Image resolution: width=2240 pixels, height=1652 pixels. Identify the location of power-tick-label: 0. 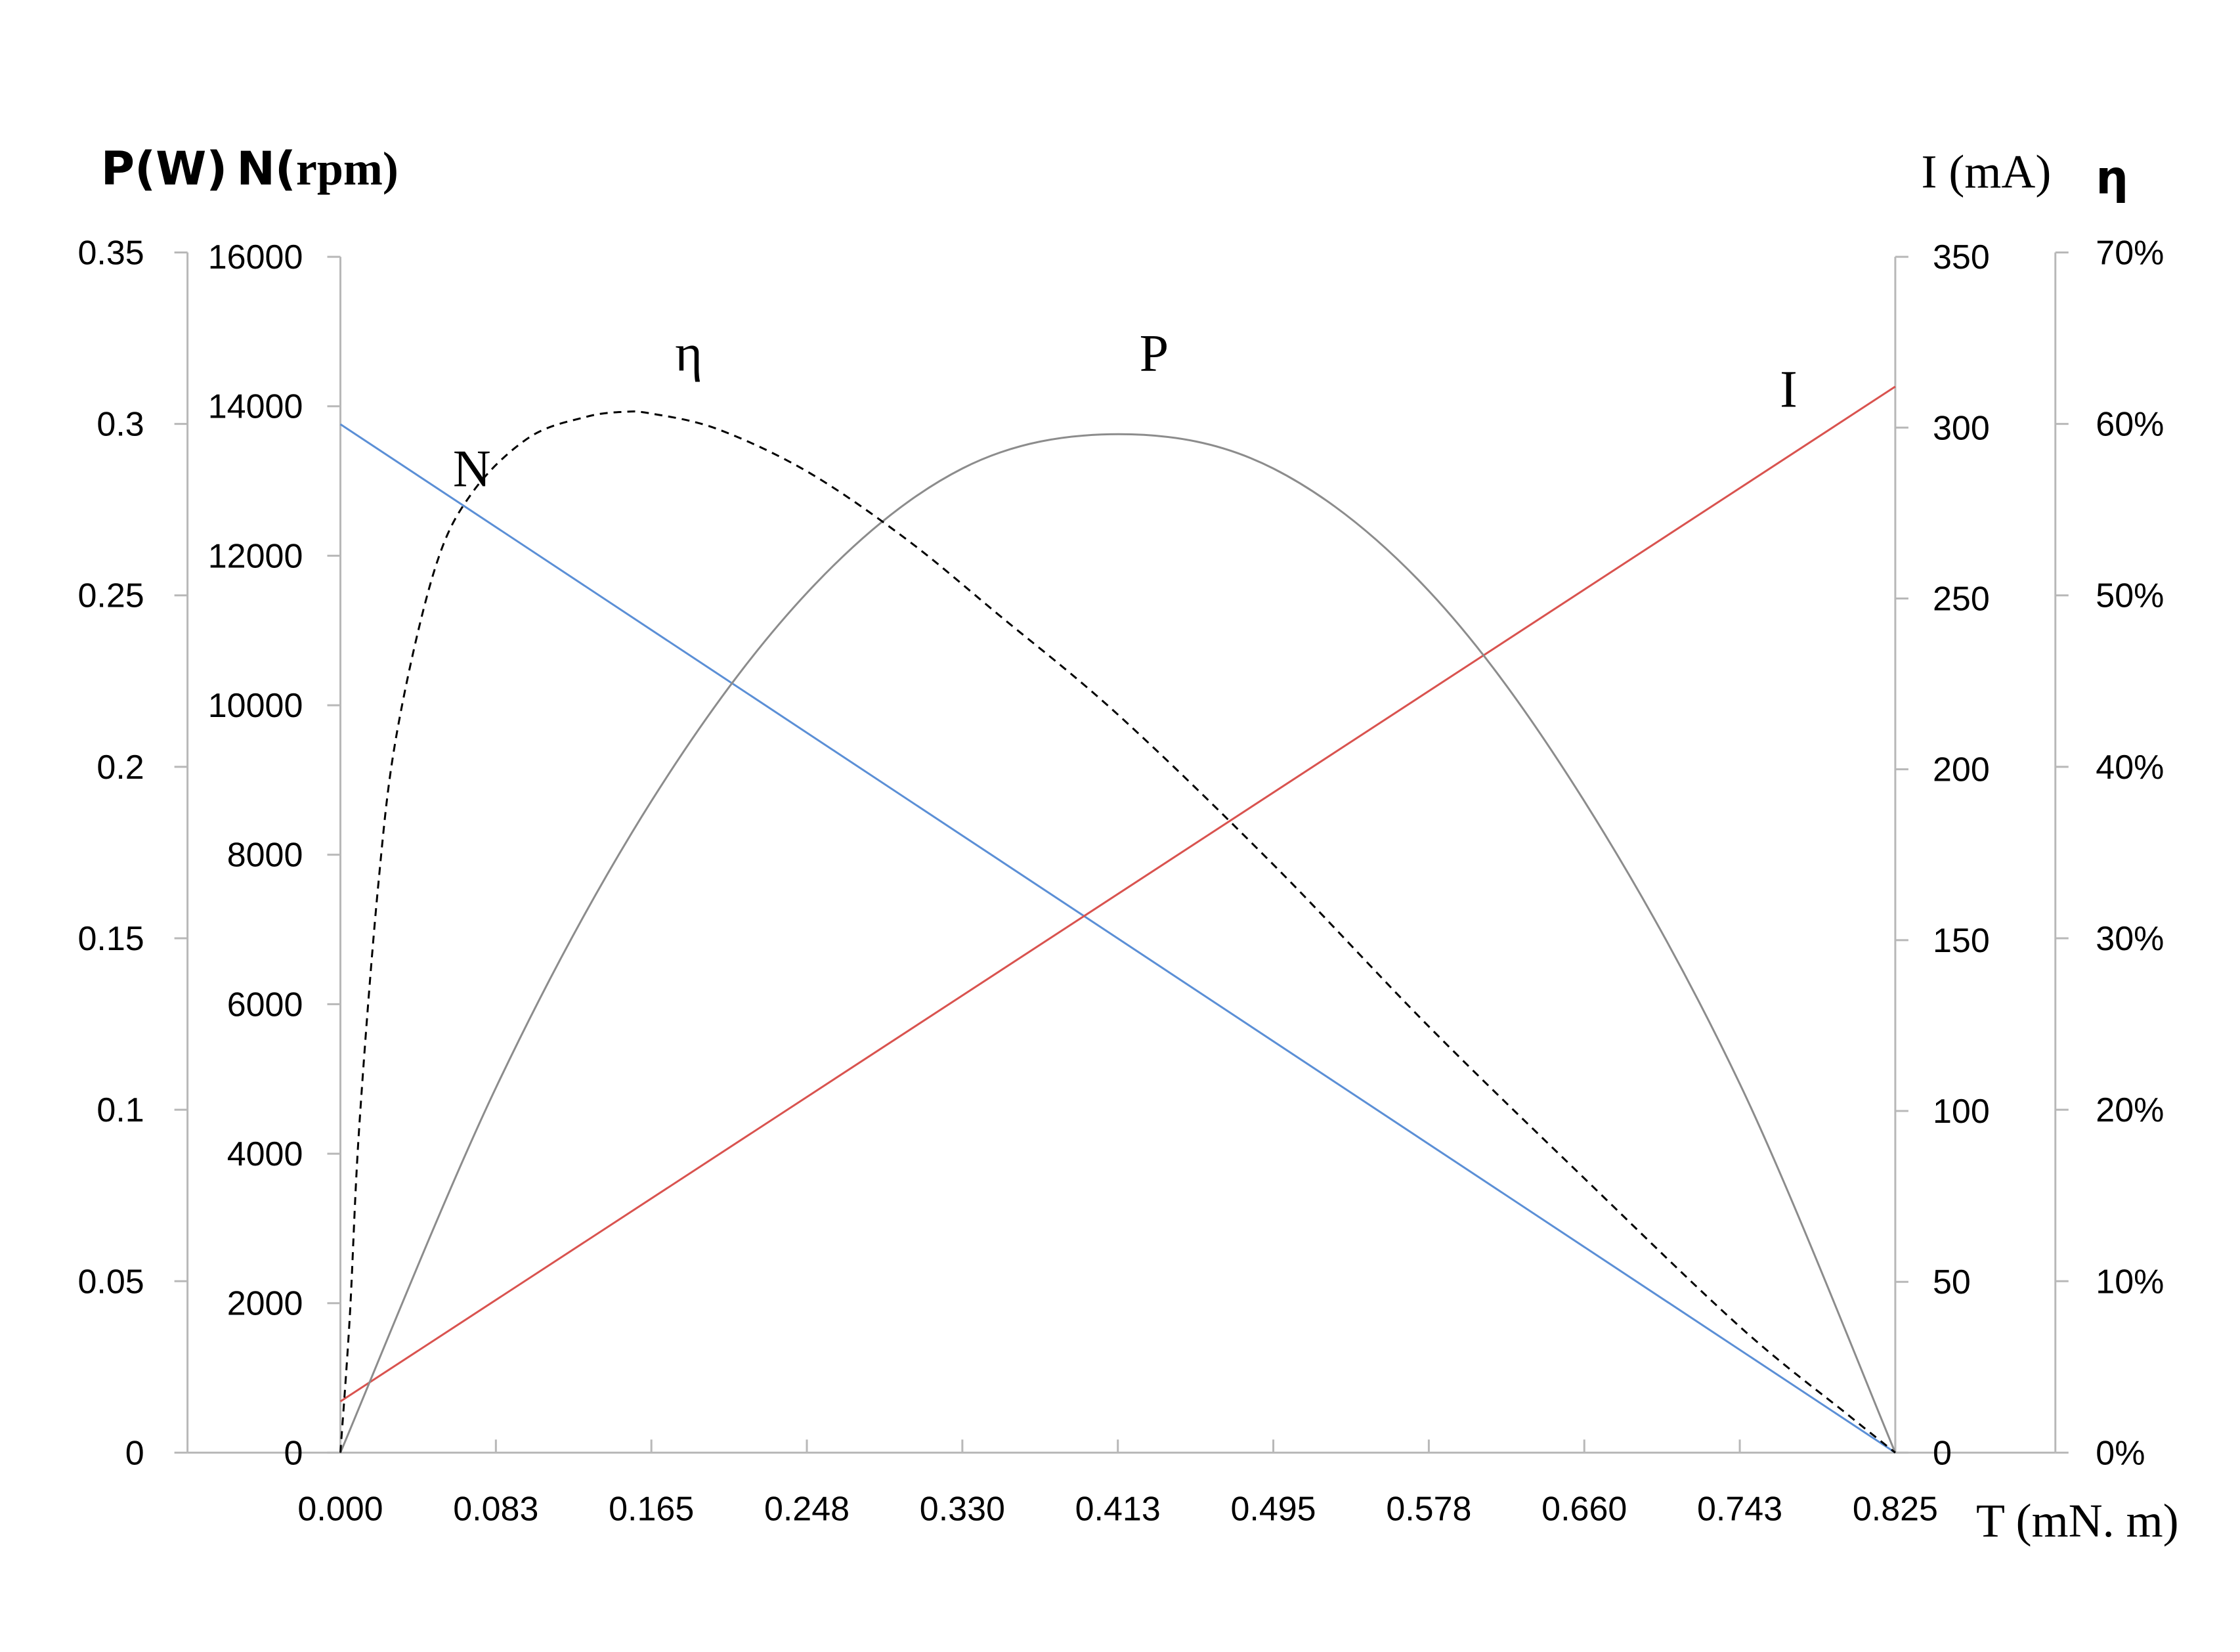
(134, 1453).